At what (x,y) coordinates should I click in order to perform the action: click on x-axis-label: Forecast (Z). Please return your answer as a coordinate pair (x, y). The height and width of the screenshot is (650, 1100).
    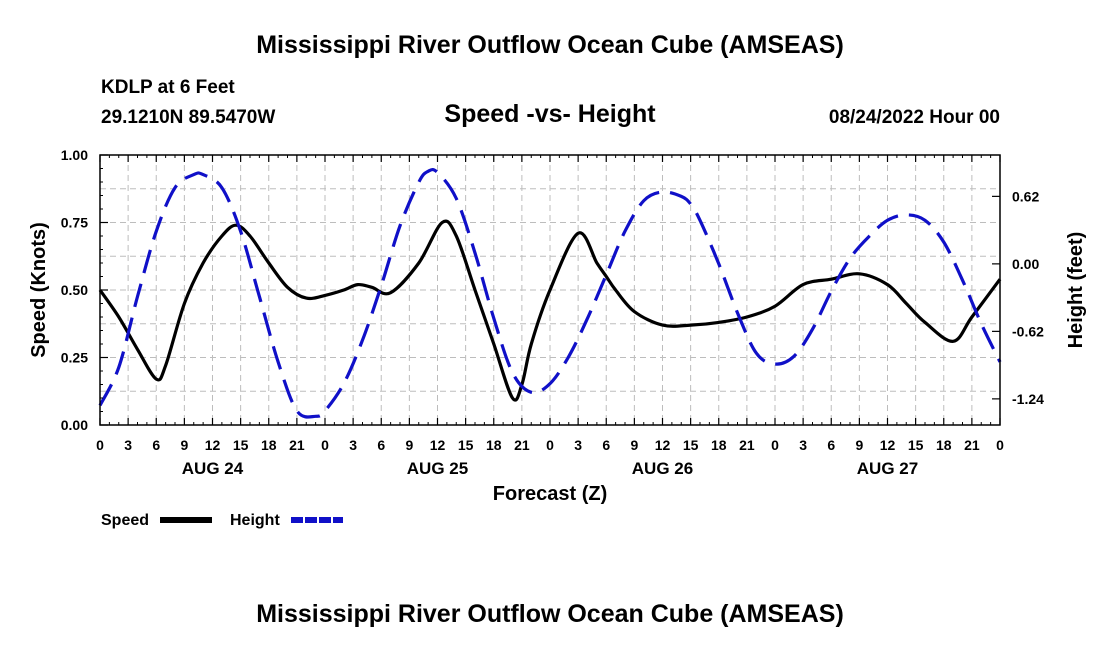
    Looking at the image, I should click on (550, 494).